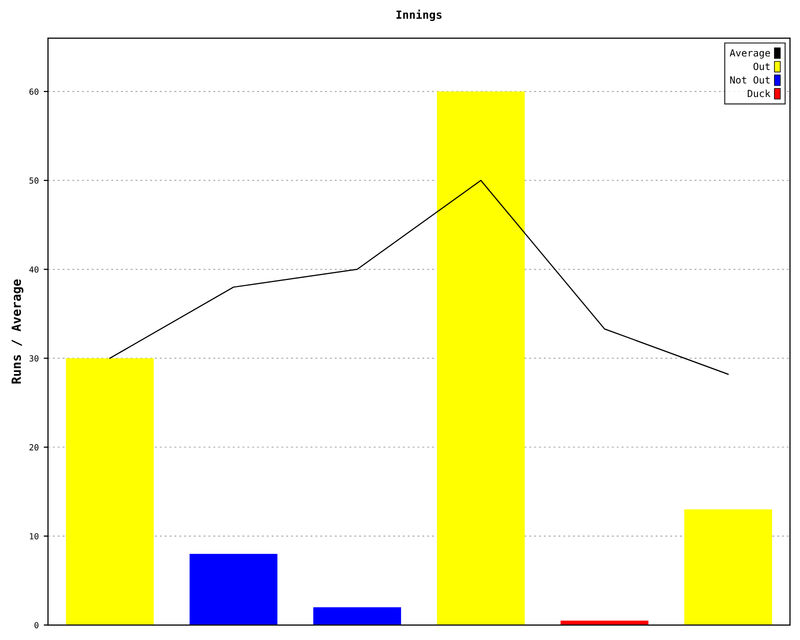 The image size is (800, 640). Describe the element at coordinates (33, 91) in the screenshot. I see `y-tick-label: 60` at that location.